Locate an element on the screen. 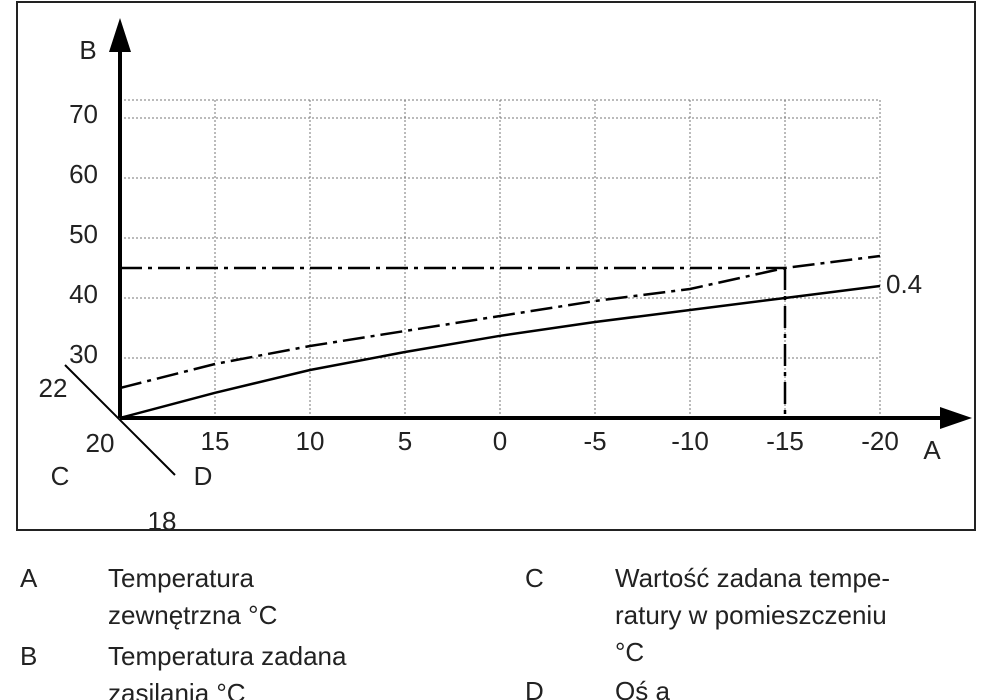 This screenshot has height=700, width=1000. legend-key: D is located at coordinates (534, 688).